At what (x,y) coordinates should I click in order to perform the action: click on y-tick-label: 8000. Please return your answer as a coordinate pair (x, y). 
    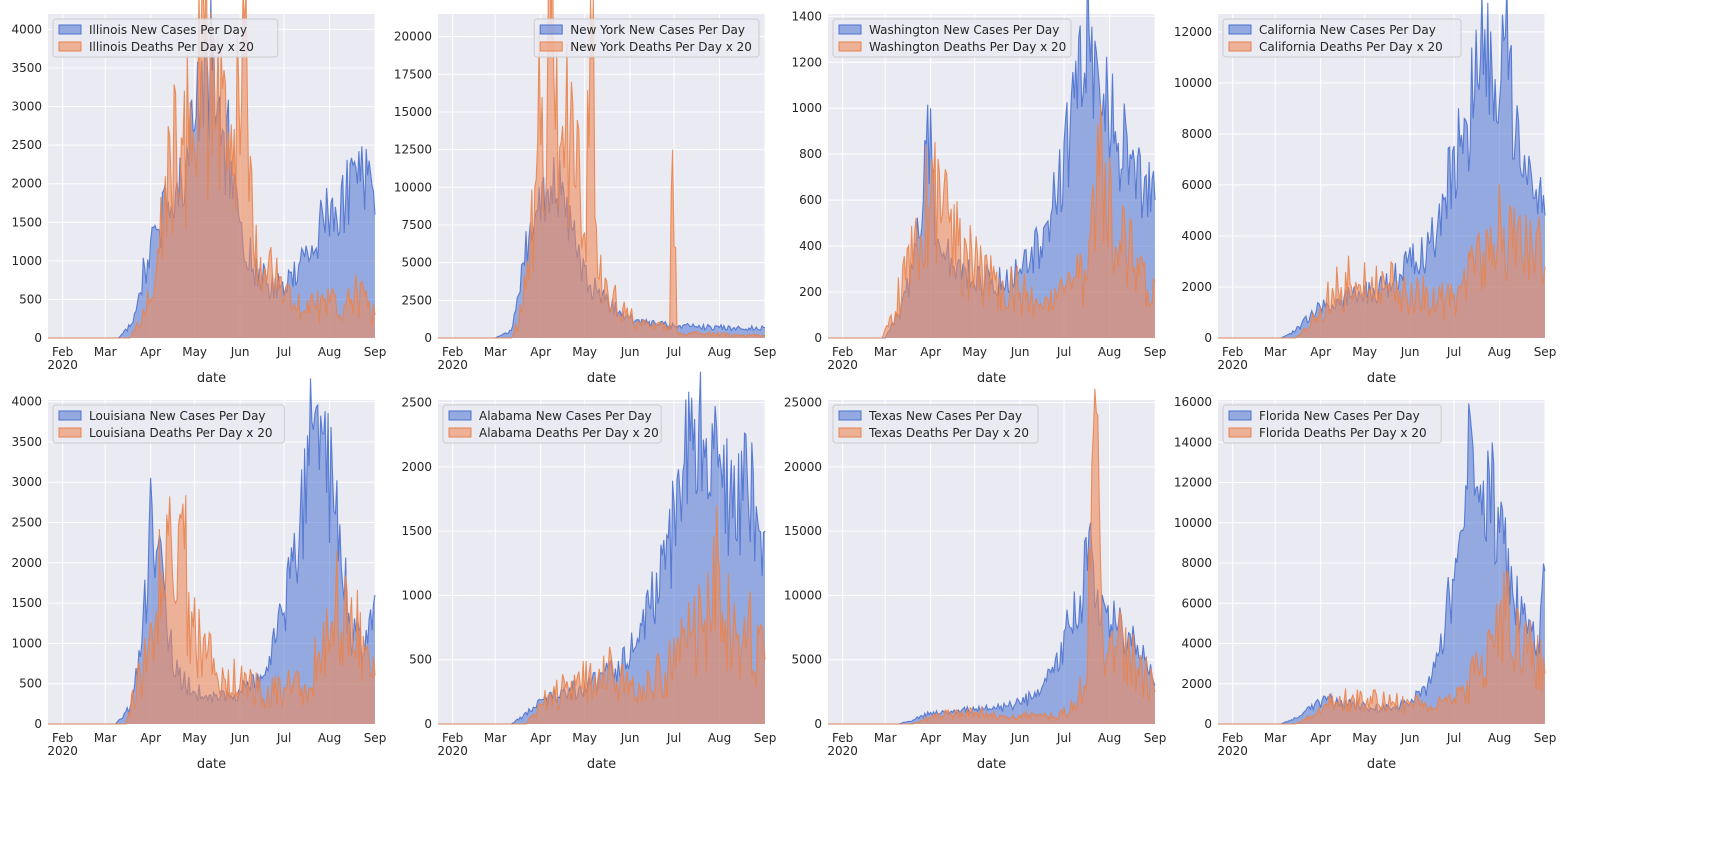
    Looking at the image, I should click on (1196, 563).